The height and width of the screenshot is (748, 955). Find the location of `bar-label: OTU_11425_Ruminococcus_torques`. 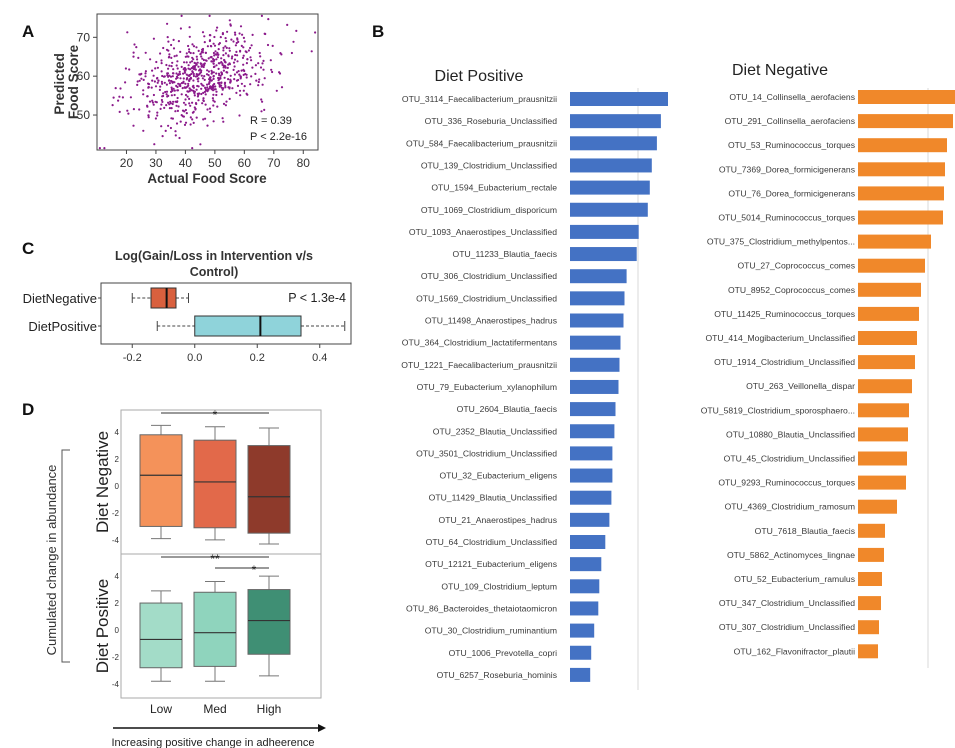

bar-label: OTU_11425_Ruminococcus_torques is located at coordinates (784, 314).